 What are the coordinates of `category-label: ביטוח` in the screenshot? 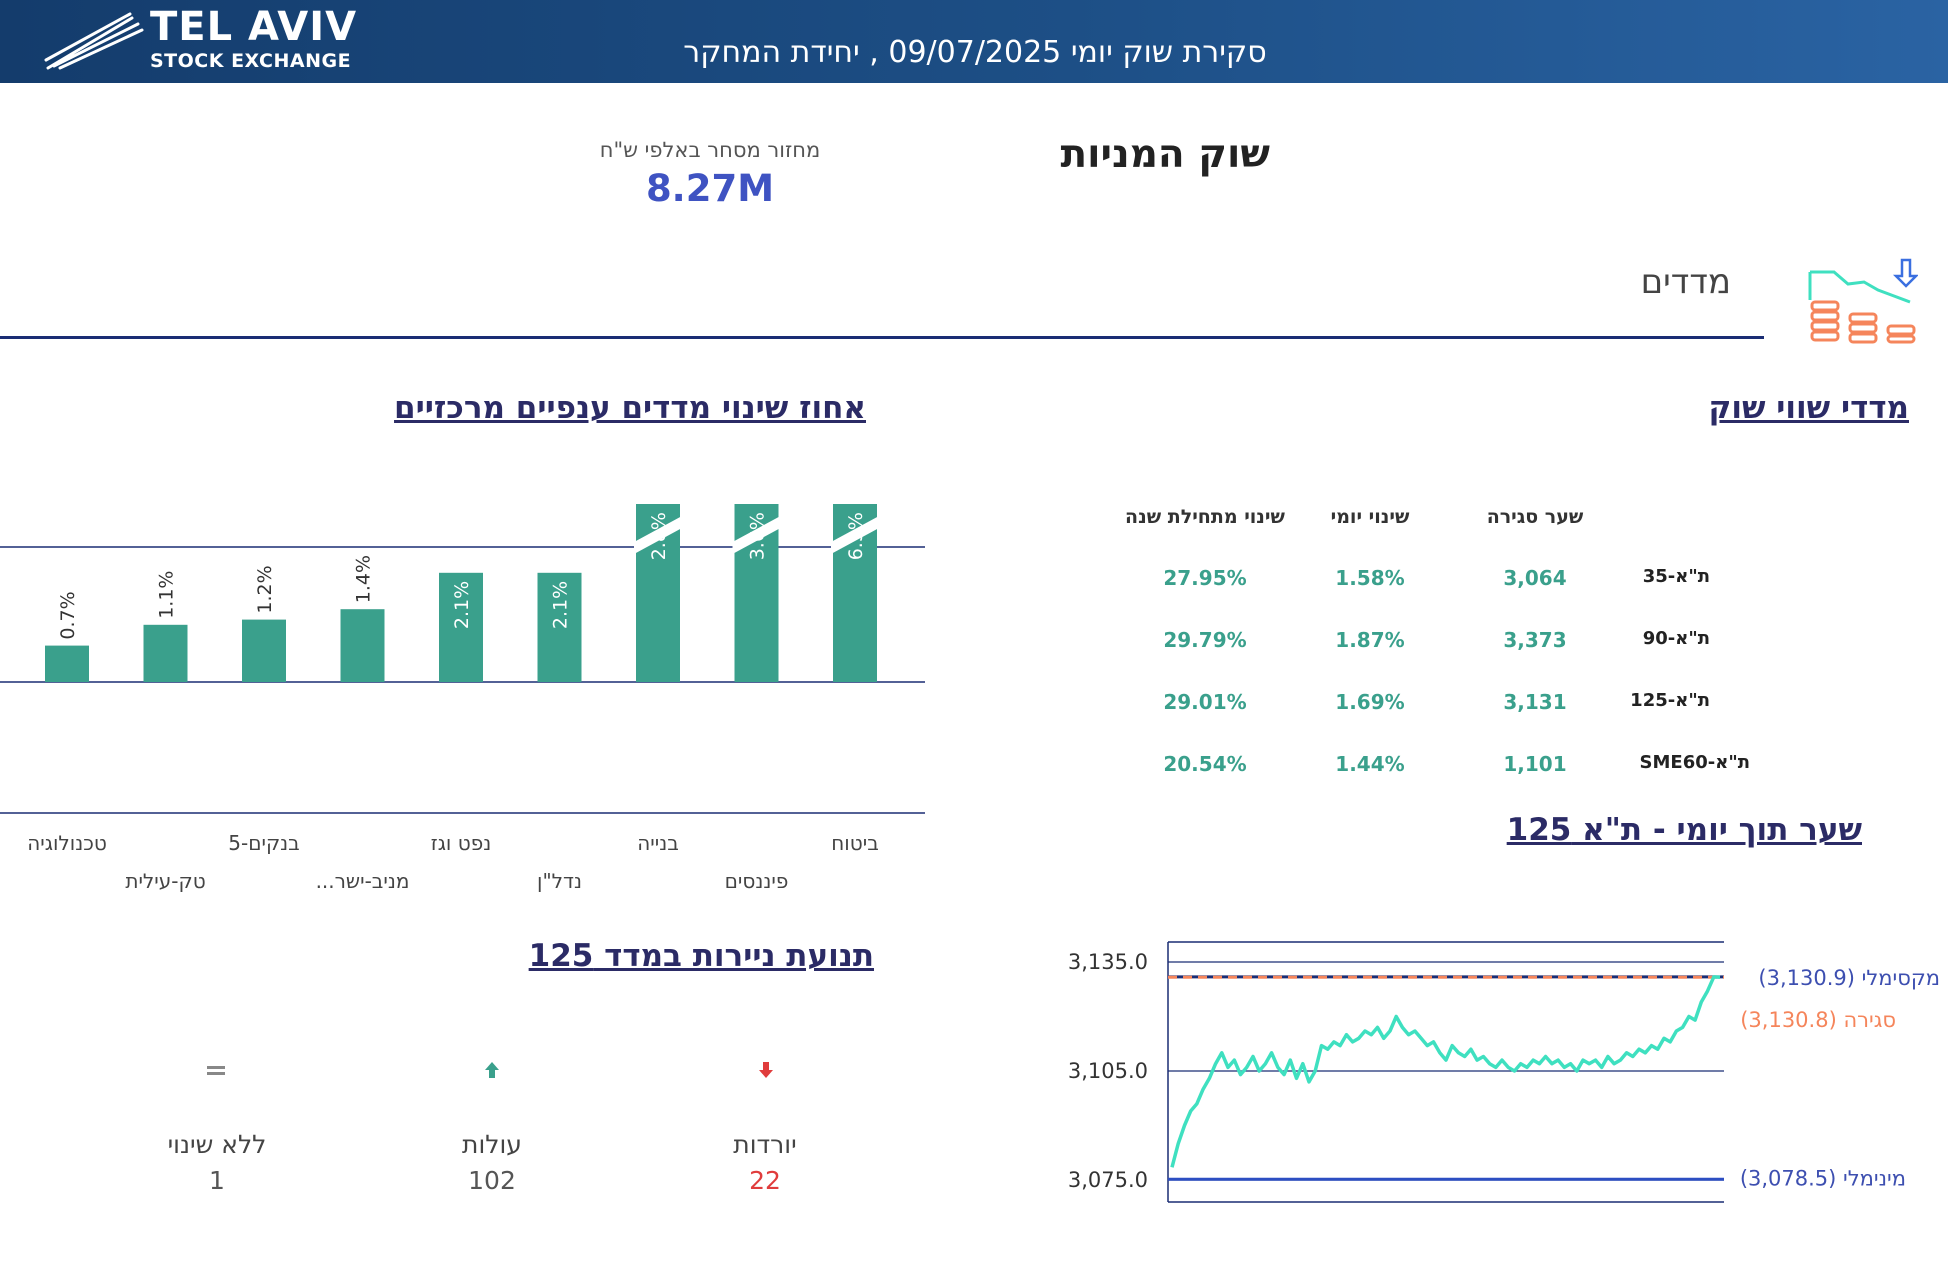 It's located at (855, 843).